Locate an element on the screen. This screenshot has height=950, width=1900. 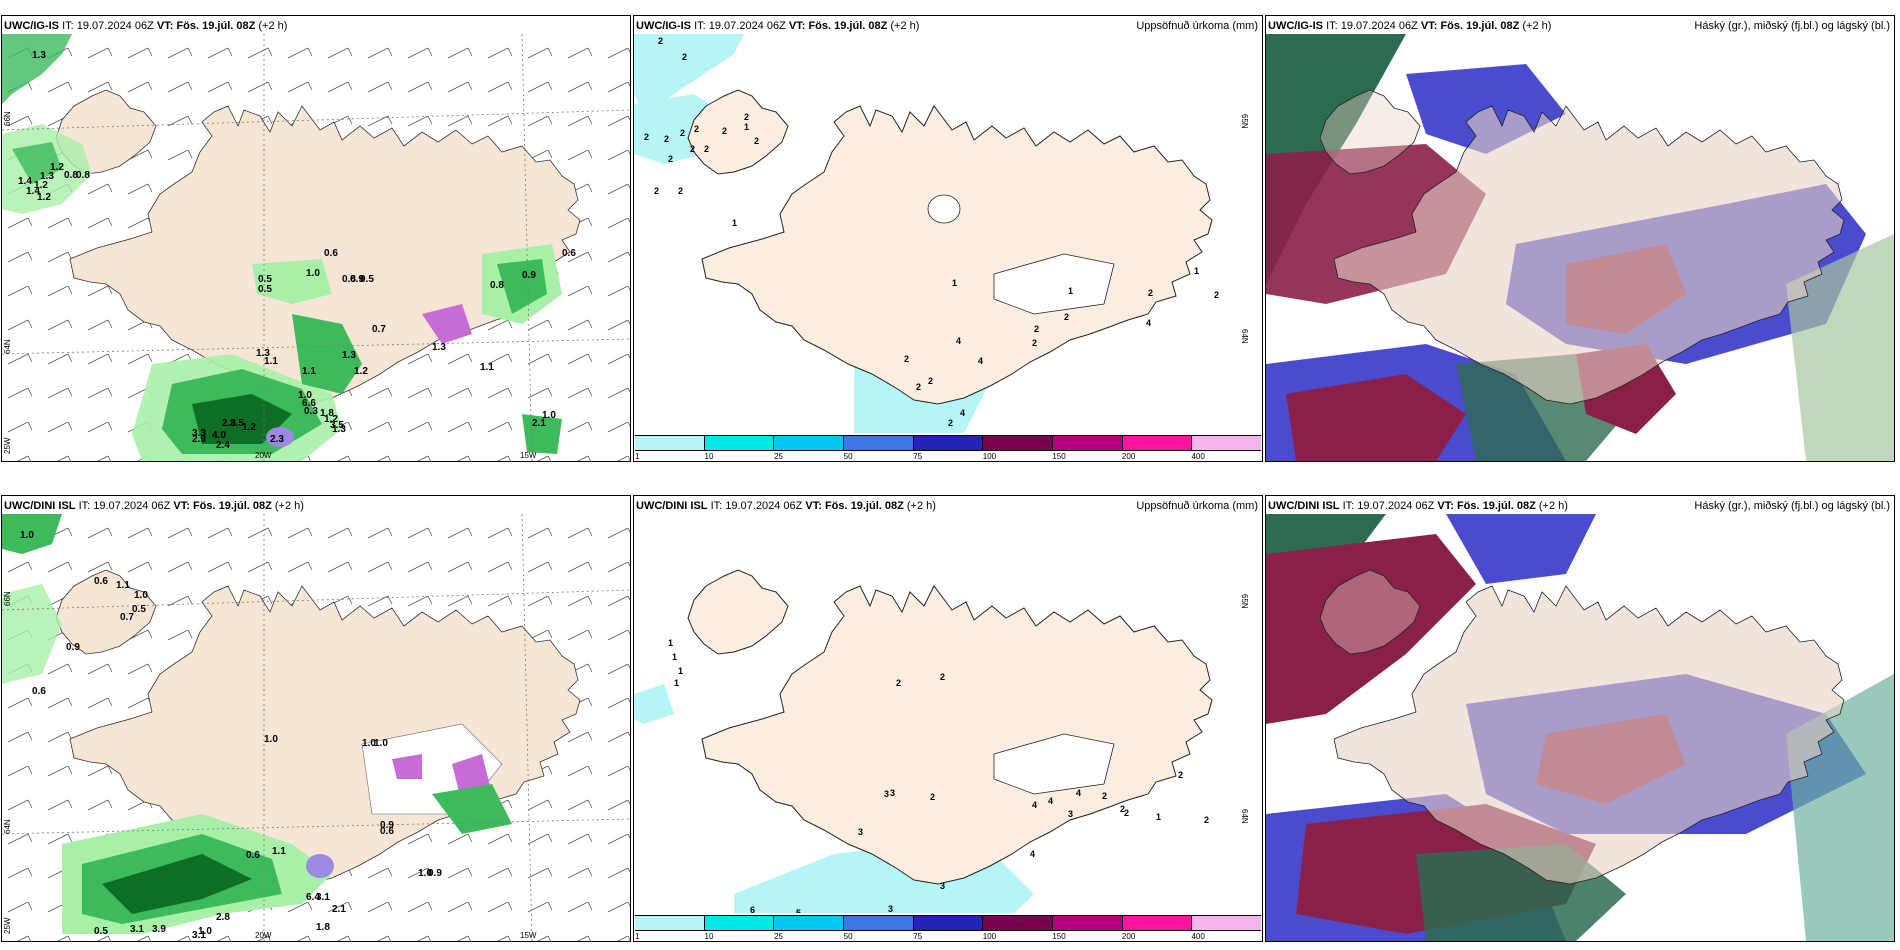
lon-label: 20W is located at coordinates (263, 455).